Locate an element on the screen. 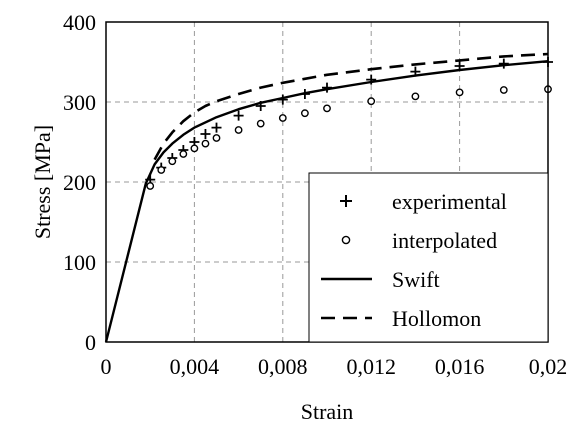 This screenshot has width=571, height=426. x-axis-label: Strain is located at coordinates (327, 411).